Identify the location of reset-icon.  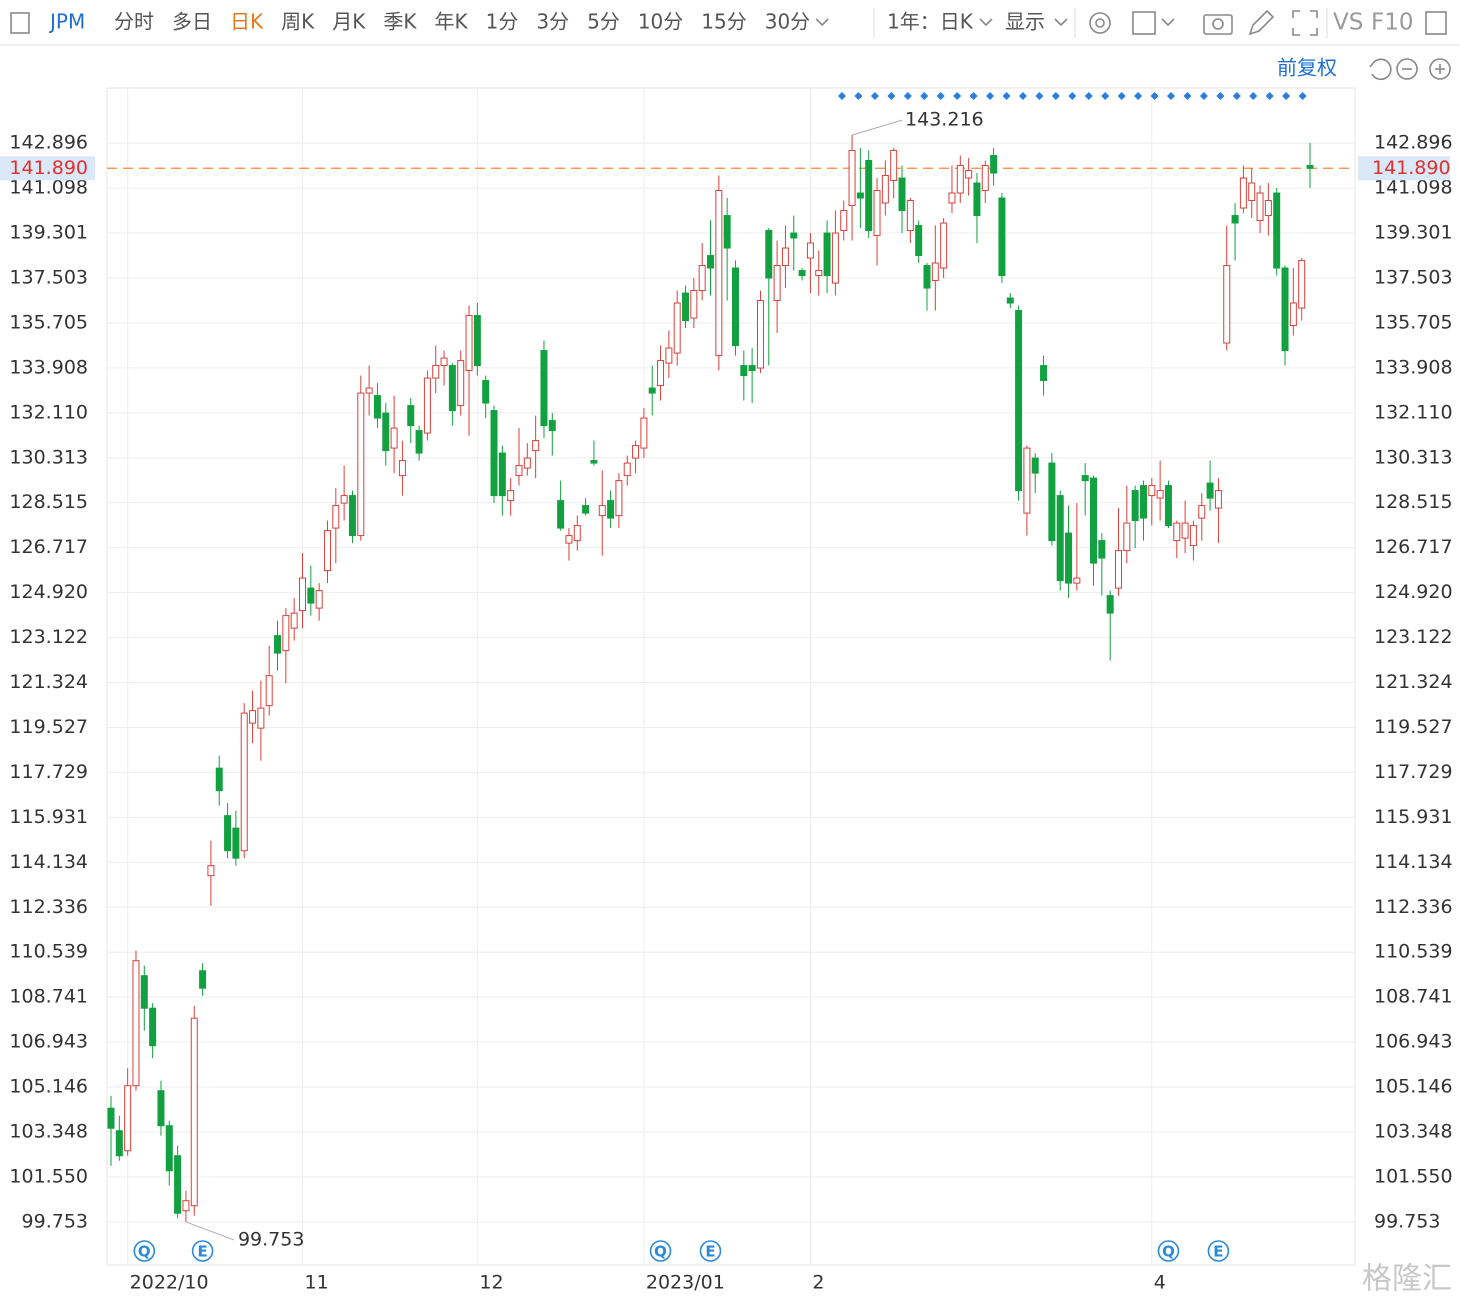
(1380, 69).